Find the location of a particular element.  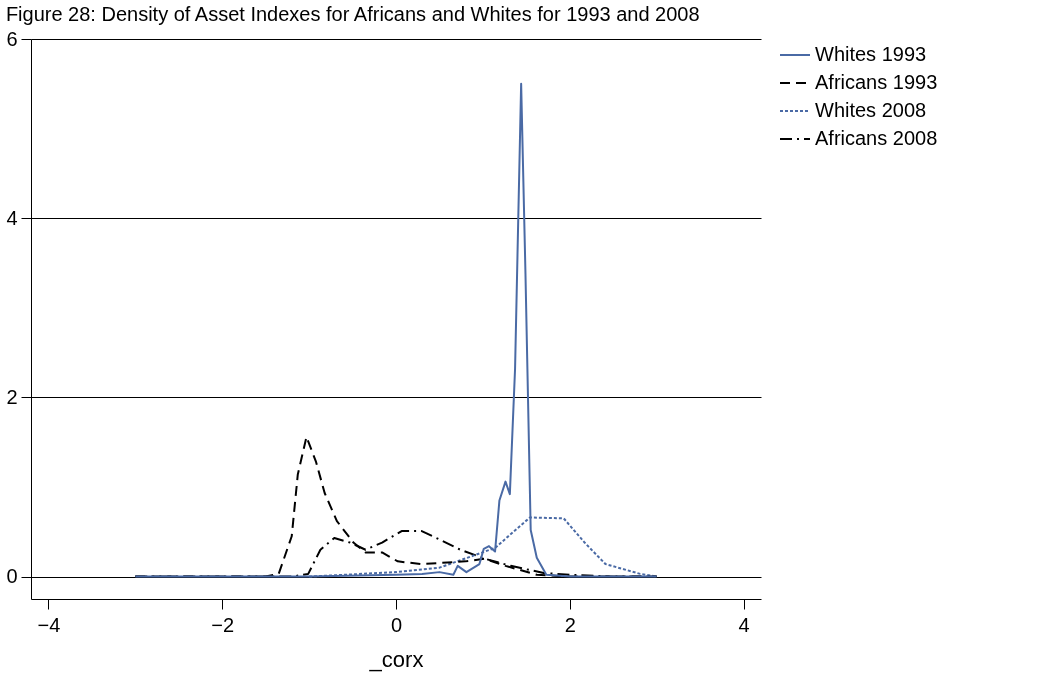

y-tick-label: 4 is located at coordinates (12, 217).